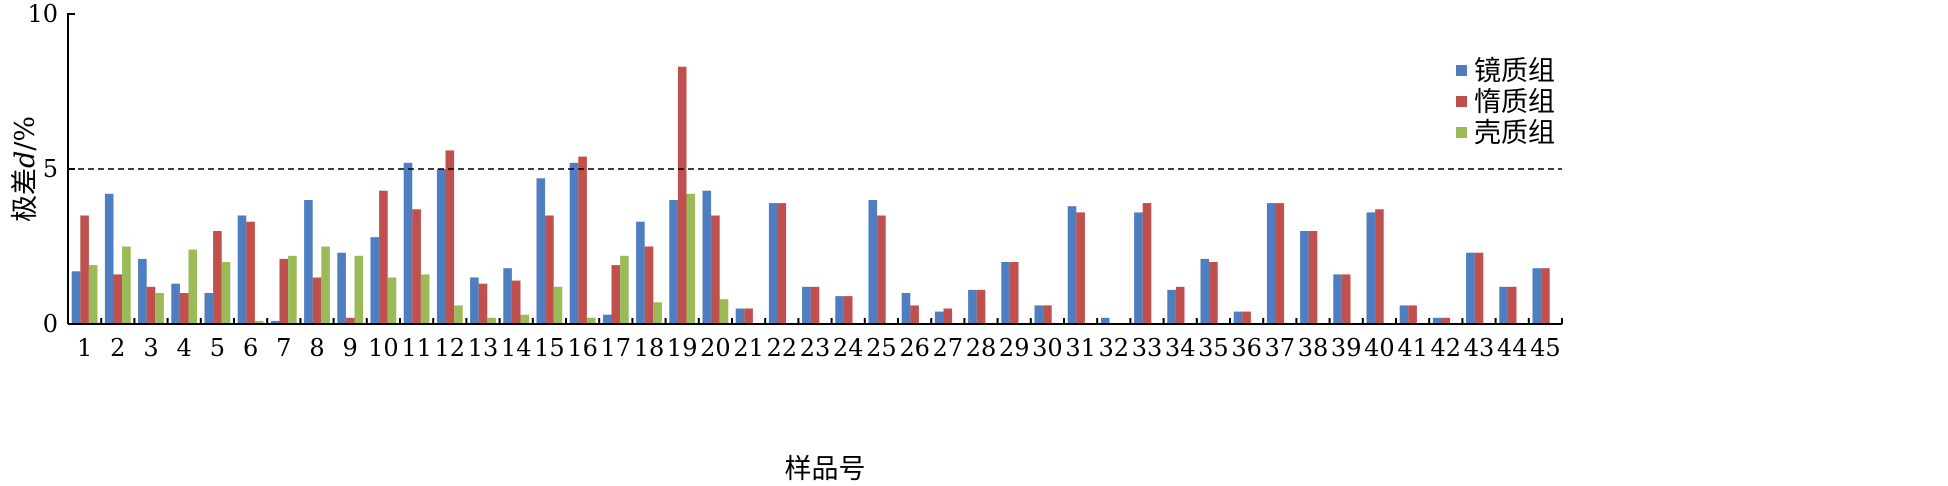  I want to click on x-tick-label: 42, so click(1446, 348).